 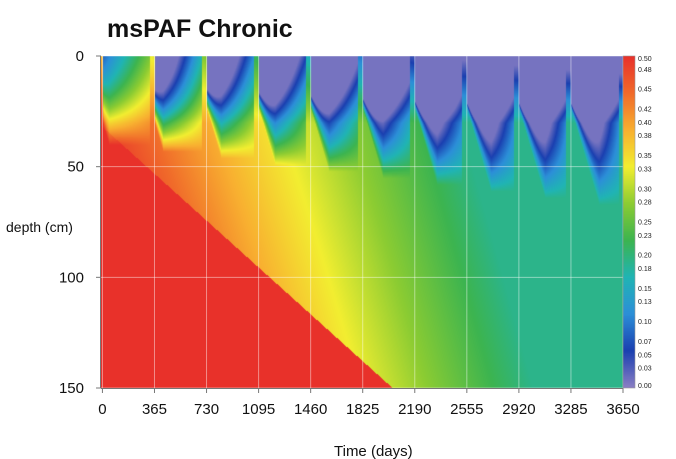 What do you see at coordinates (39, 227) in the screenshot?
I see `y-axis-label: depth (cm)` at bounding box center [39, 227].